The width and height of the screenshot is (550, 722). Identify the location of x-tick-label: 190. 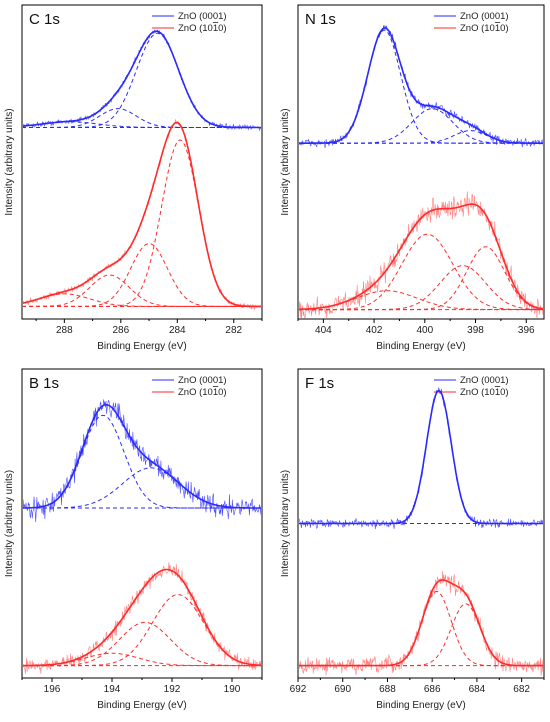
(232, 689).